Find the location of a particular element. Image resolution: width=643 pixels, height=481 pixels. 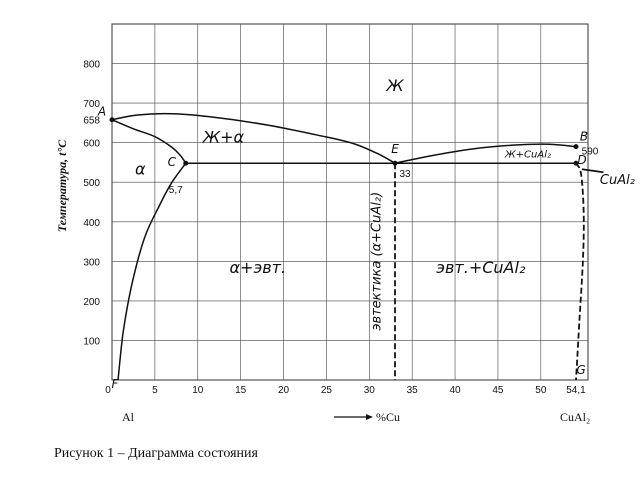

x-tick-label: 45 is located at coordinates (498, 390).